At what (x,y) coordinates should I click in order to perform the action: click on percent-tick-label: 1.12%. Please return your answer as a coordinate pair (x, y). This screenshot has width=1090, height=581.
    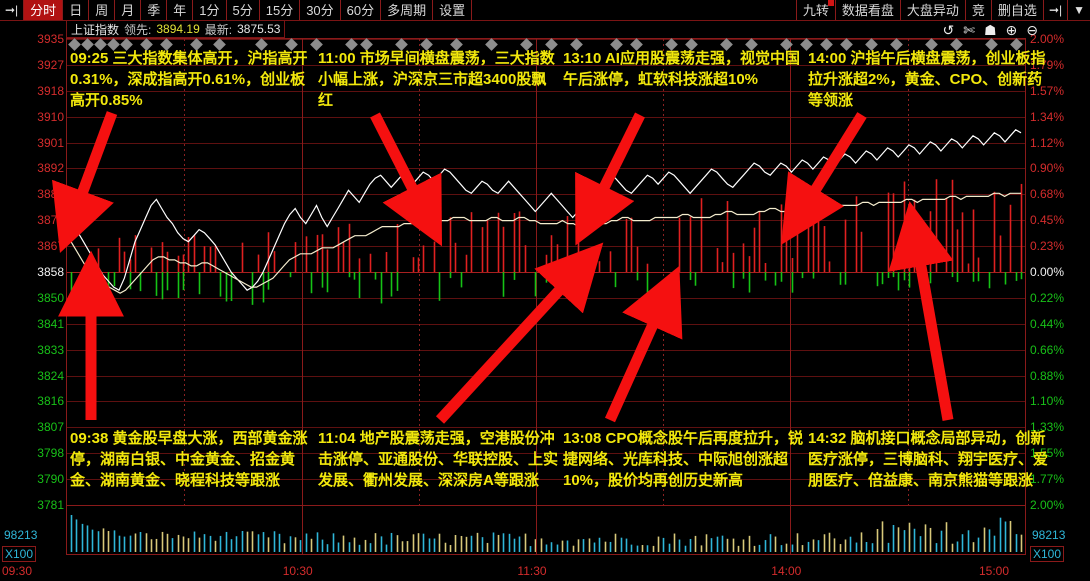
    Looking at the image, I should click on (1047, 142).